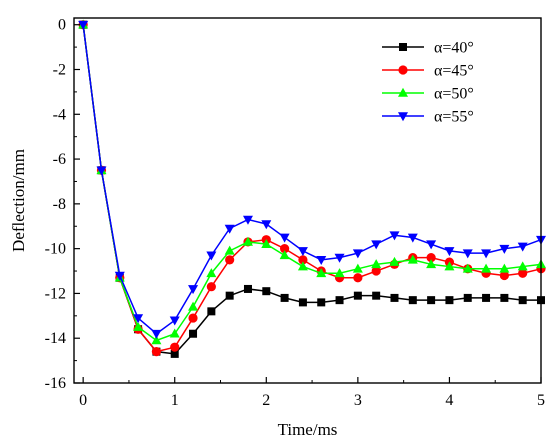 This screenshot has width=550, height=444. I want to click on y-tick-label: -6, so click(59, 159).